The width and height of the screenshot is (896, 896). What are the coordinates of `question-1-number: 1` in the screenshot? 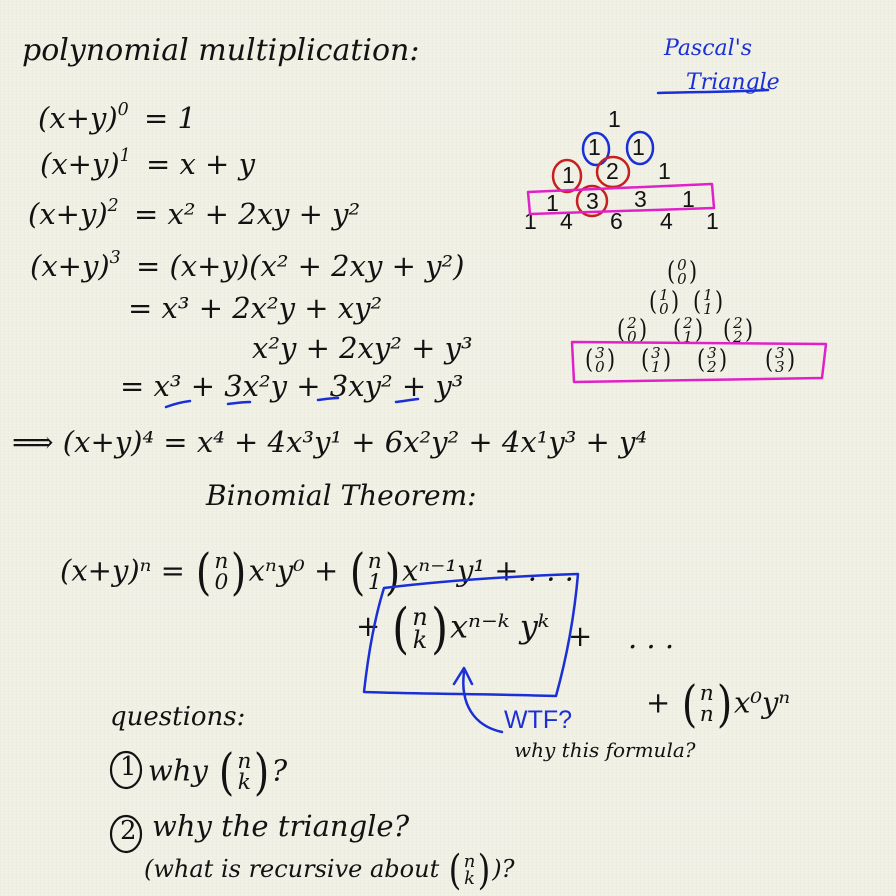 It's located at (128, 767).